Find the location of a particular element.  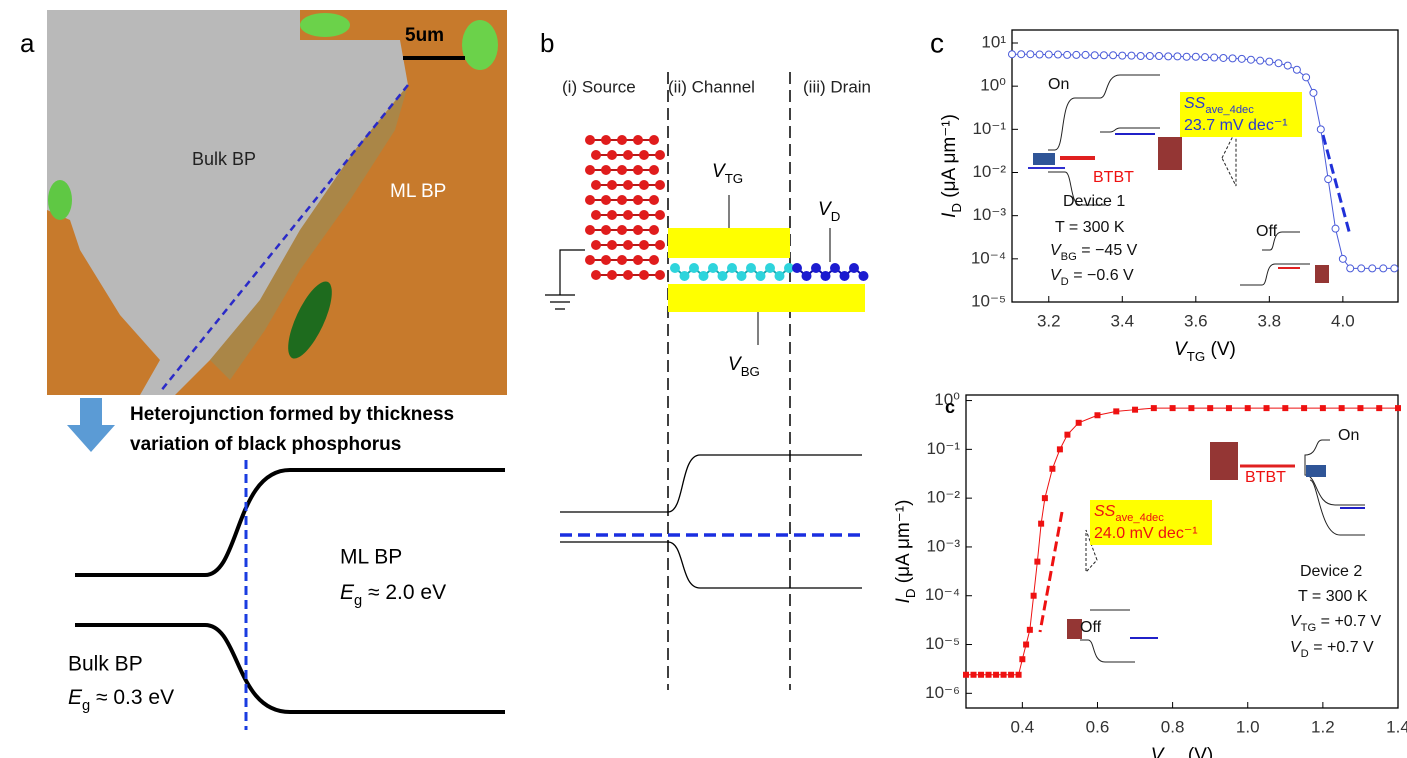

plot-frame is located at coordinates (1205, 166).